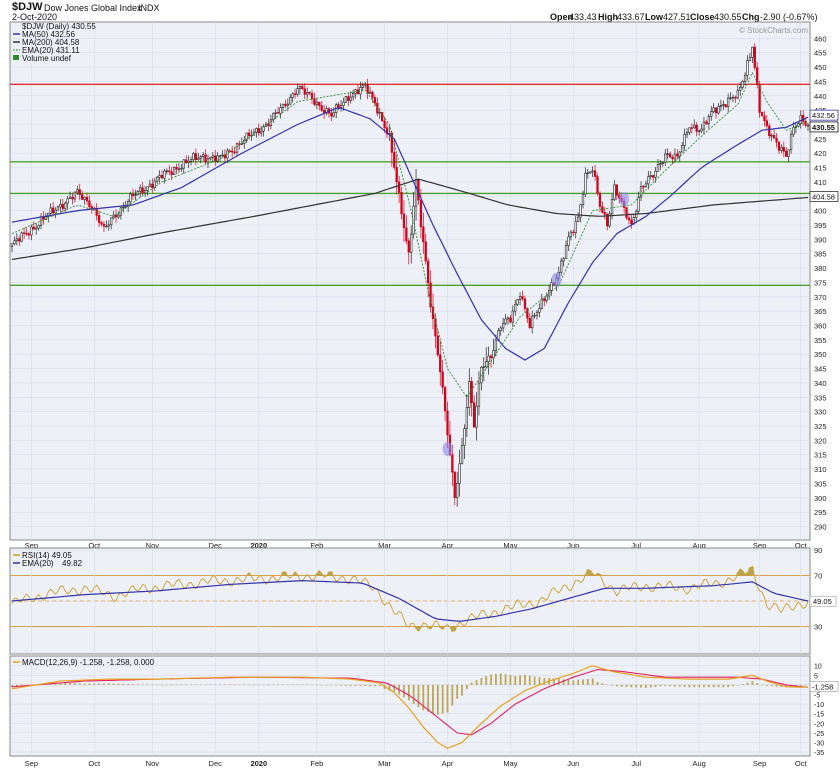  Describe the element at coordinates (820, 297) in the screenshot. I see `price-y-tick-label: 370` at that location.